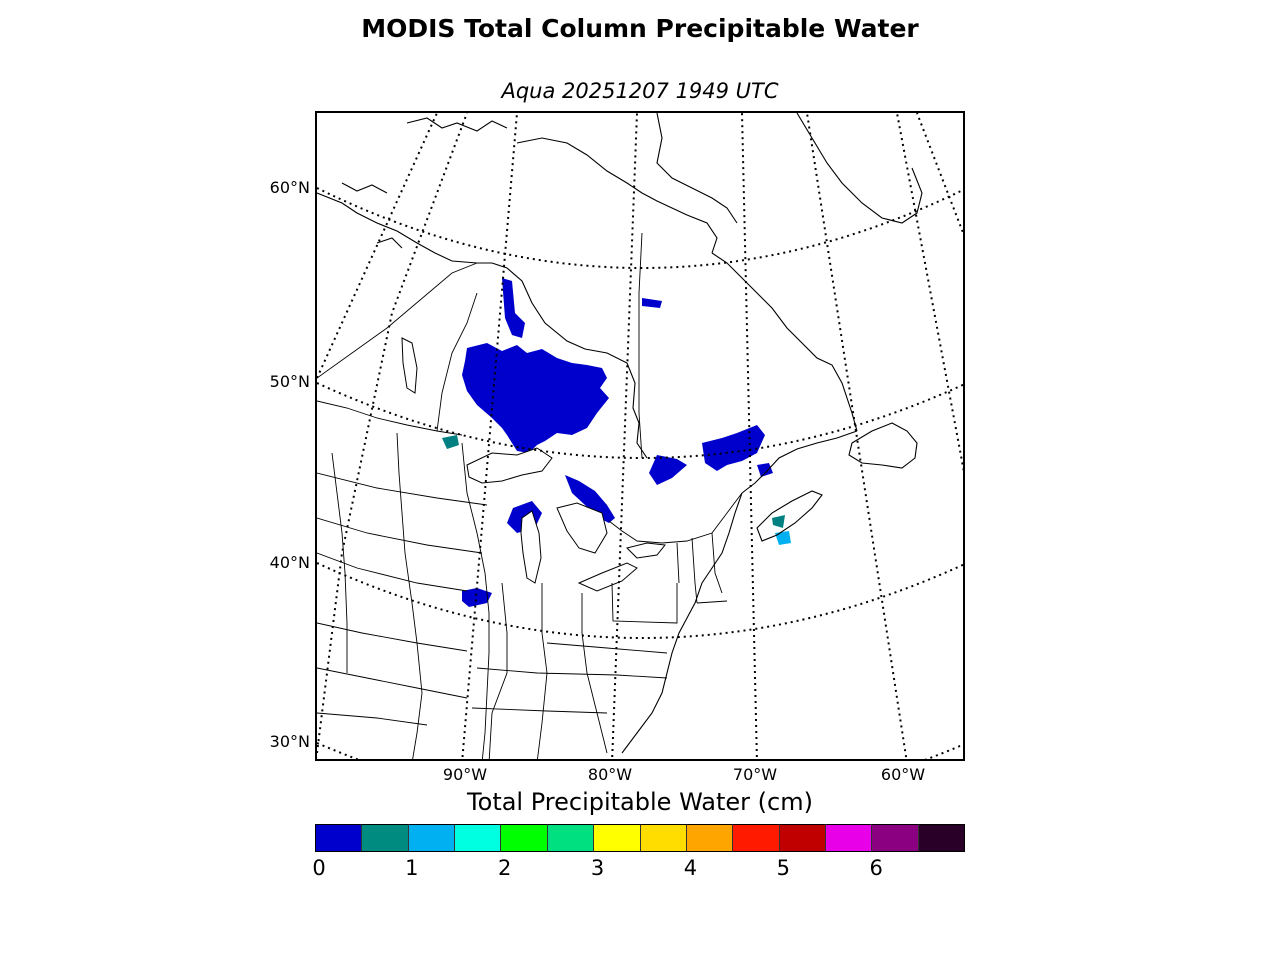  I want to click on colorbar-tick-5: 5, so click(783, 868).